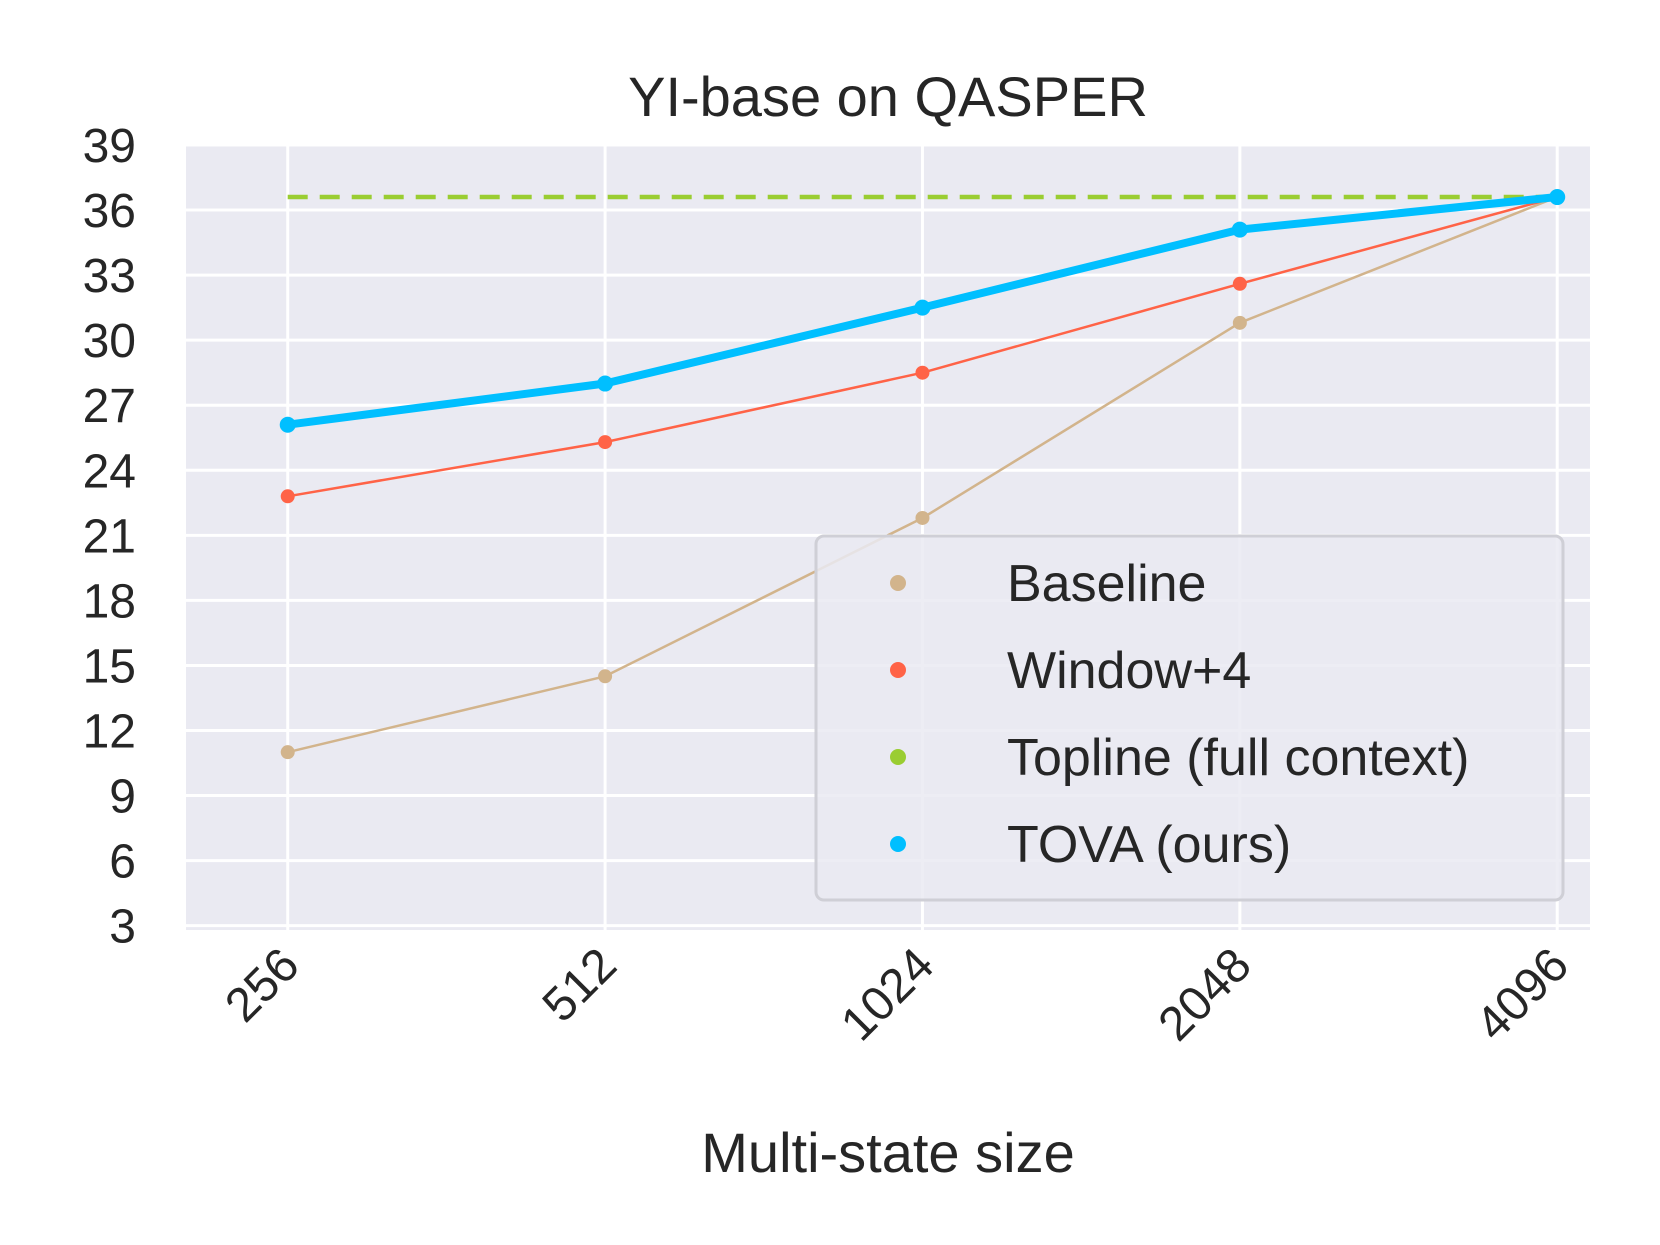 The image size is (1660, 1245). I want to click on y-tick-label: 18, so click(109, 601).